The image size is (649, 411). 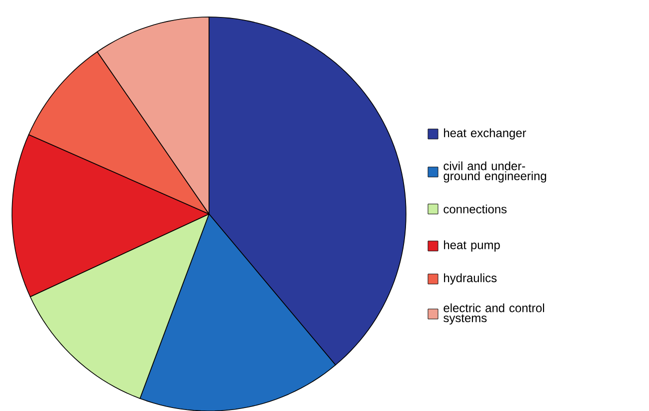 I want to click on legend-label: heat exchanger, so click(x=485, y=134).